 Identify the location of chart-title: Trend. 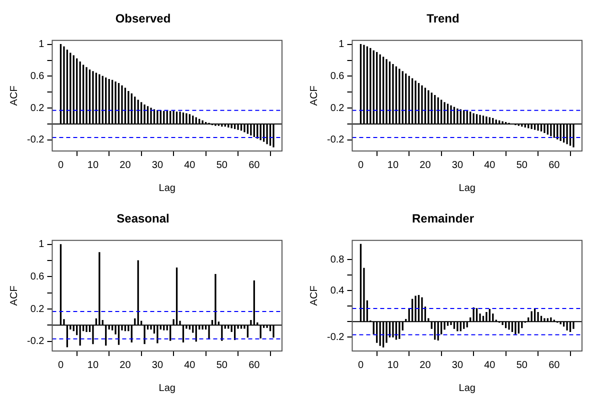
(443, 19).